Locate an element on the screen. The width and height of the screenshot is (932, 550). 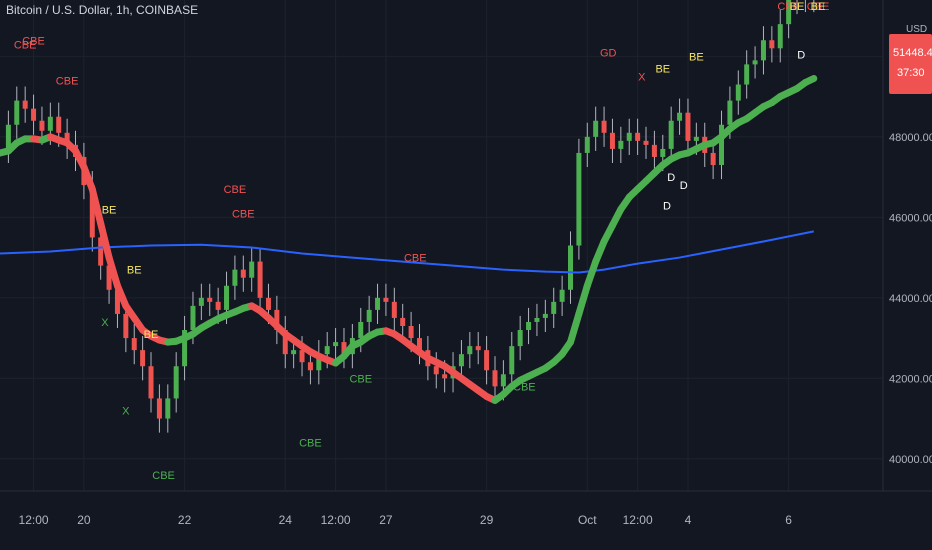
x-tick-label: 6 is located at coordinates (788, 520).